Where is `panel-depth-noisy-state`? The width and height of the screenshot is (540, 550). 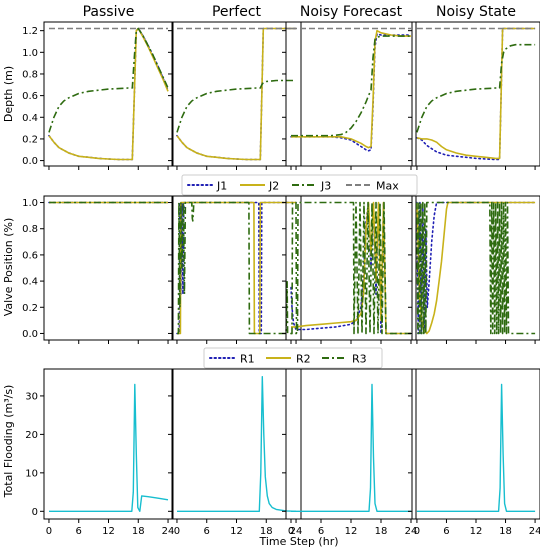 panel-depth-noisy-state is located at coordinates (474, 95).